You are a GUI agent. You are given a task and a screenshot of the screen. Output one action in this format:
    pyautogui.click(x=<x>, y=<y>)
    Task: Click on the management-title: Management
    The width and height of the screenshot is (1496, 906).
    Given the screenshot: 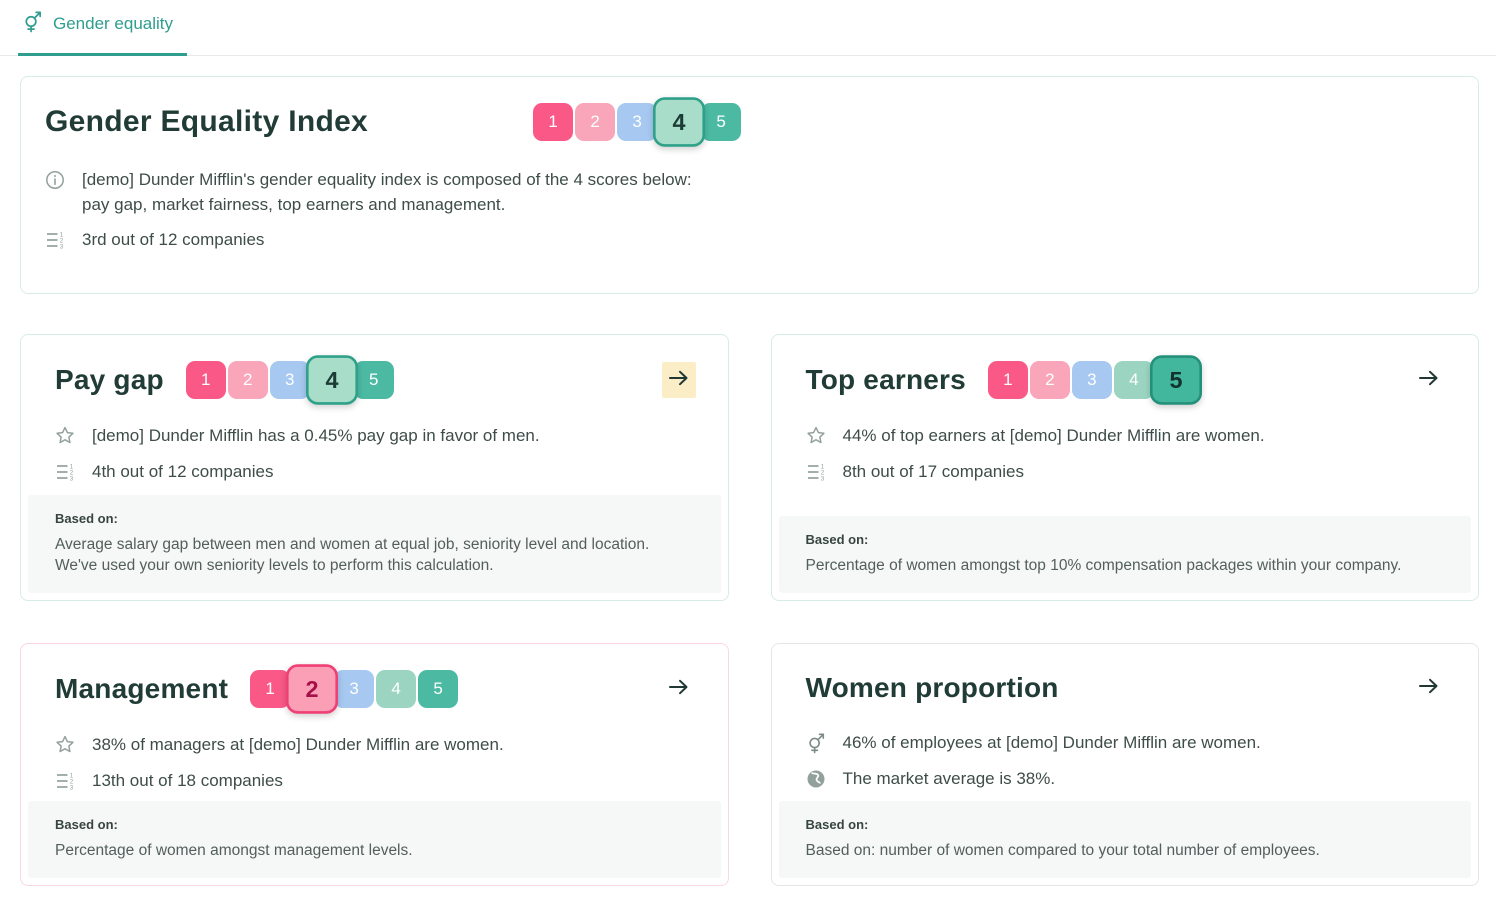 What is the action you would take?
    pyautogui.click(x=142, y=688)
    